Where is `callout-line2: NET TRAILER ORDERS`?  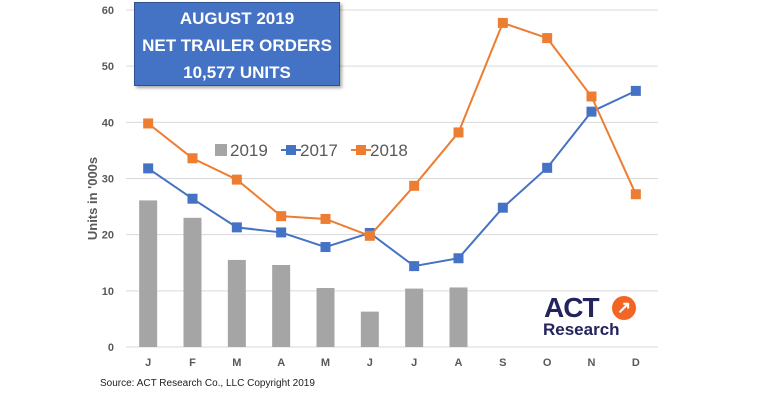
callout-line2: NET TRAILER ORDERS is located at coordinates (237, 45).